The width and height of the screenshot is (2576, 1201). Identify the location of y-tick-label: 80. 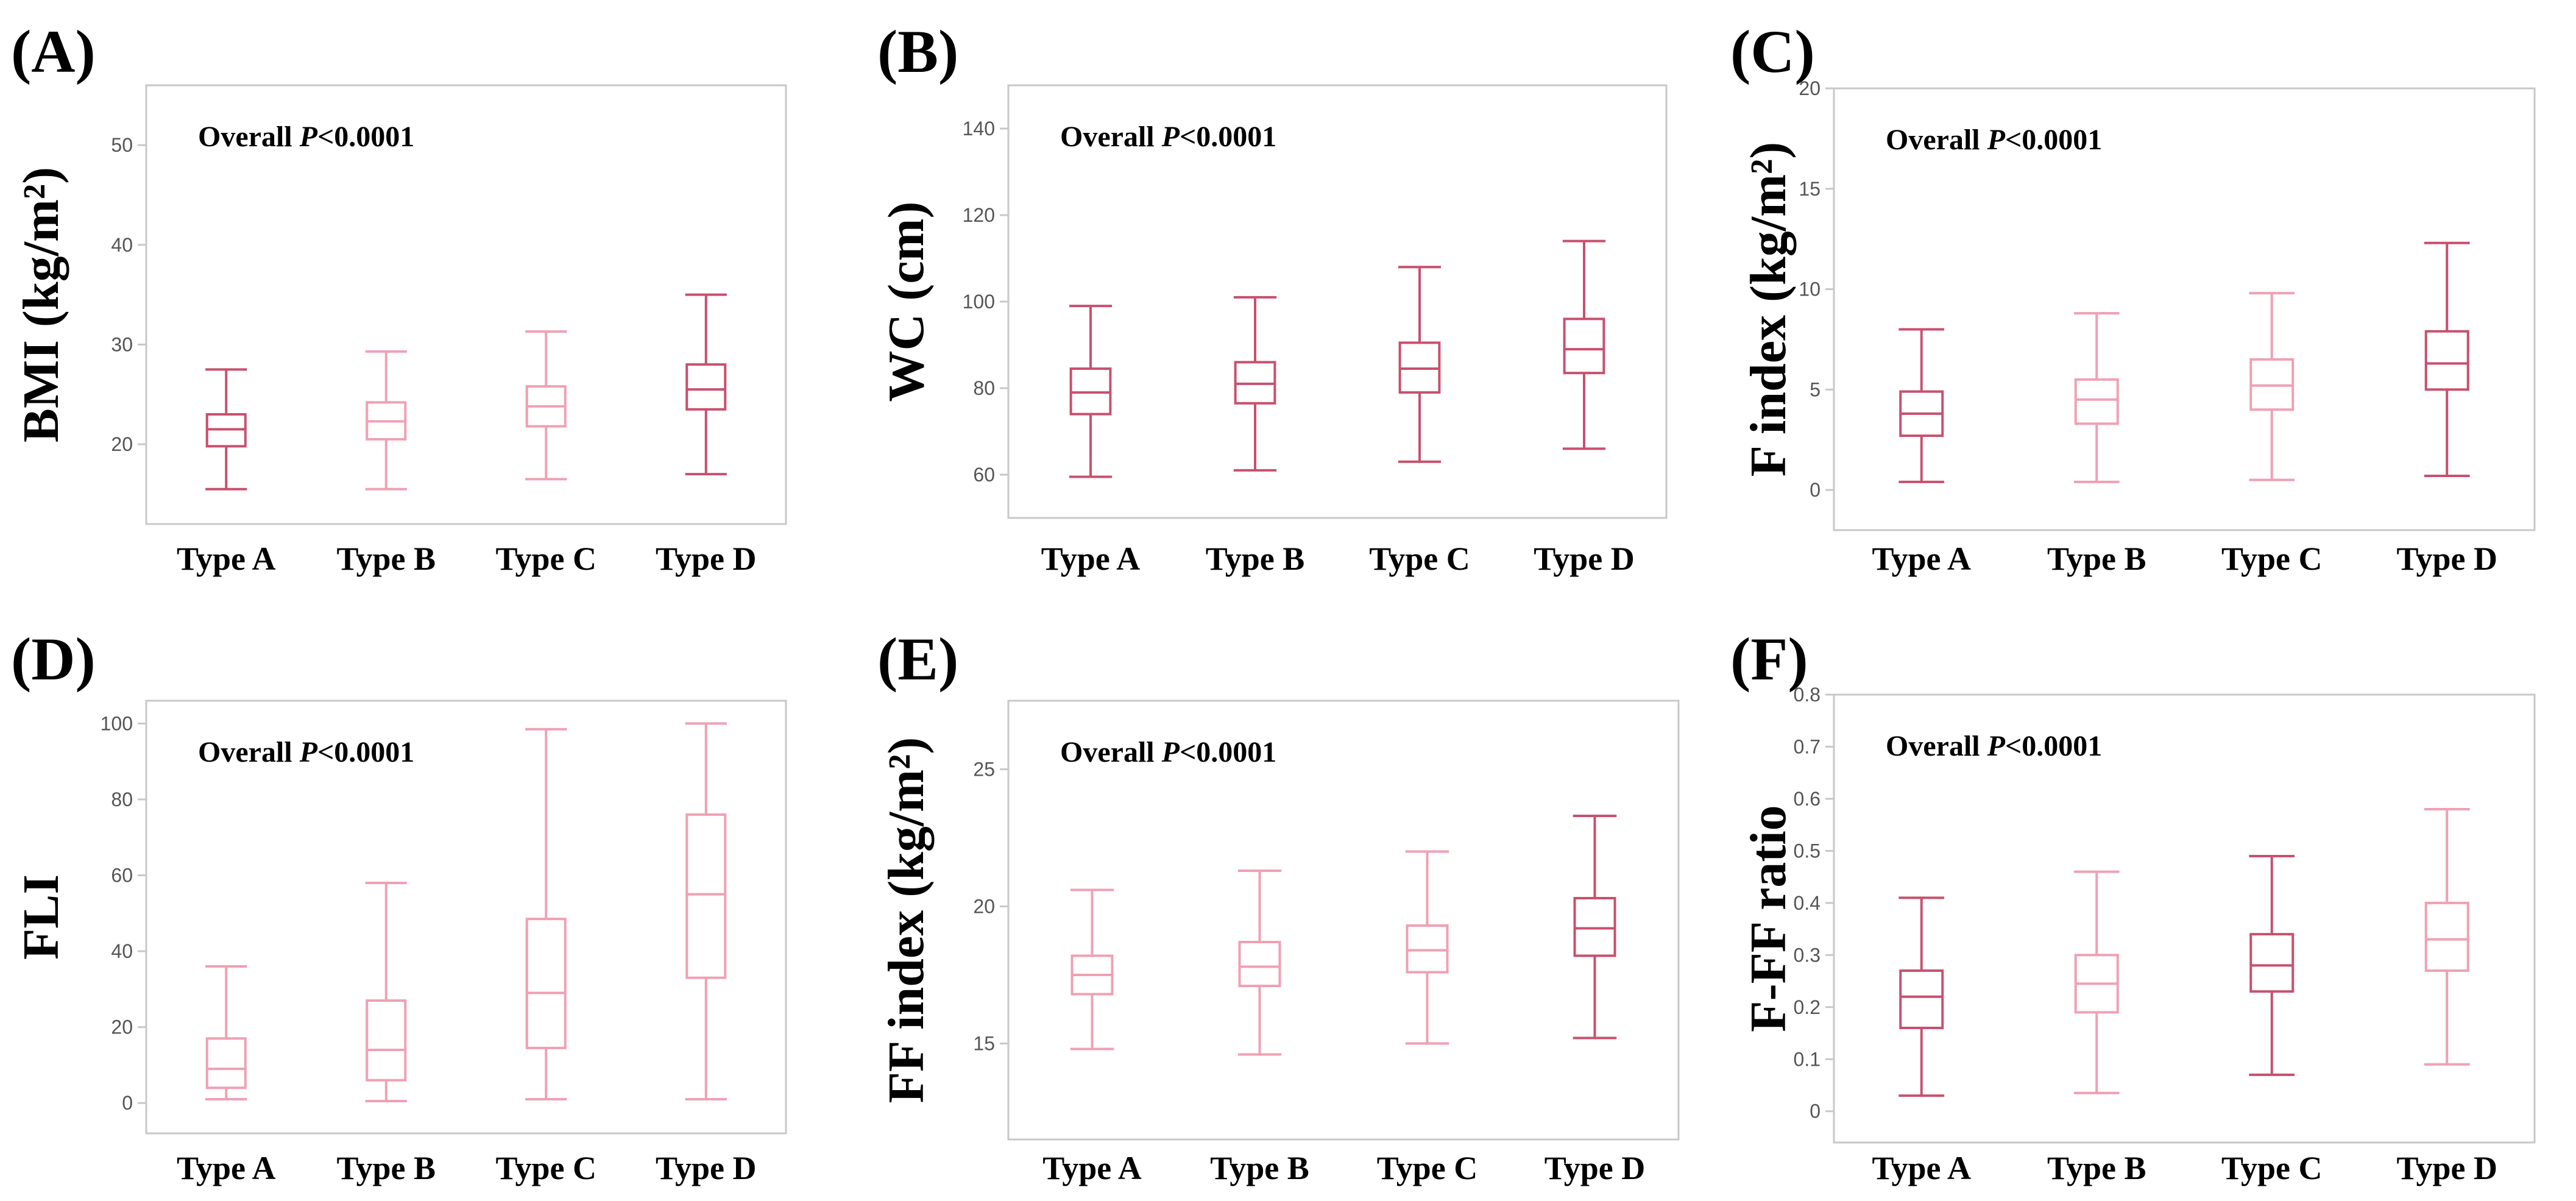
(984, 388).